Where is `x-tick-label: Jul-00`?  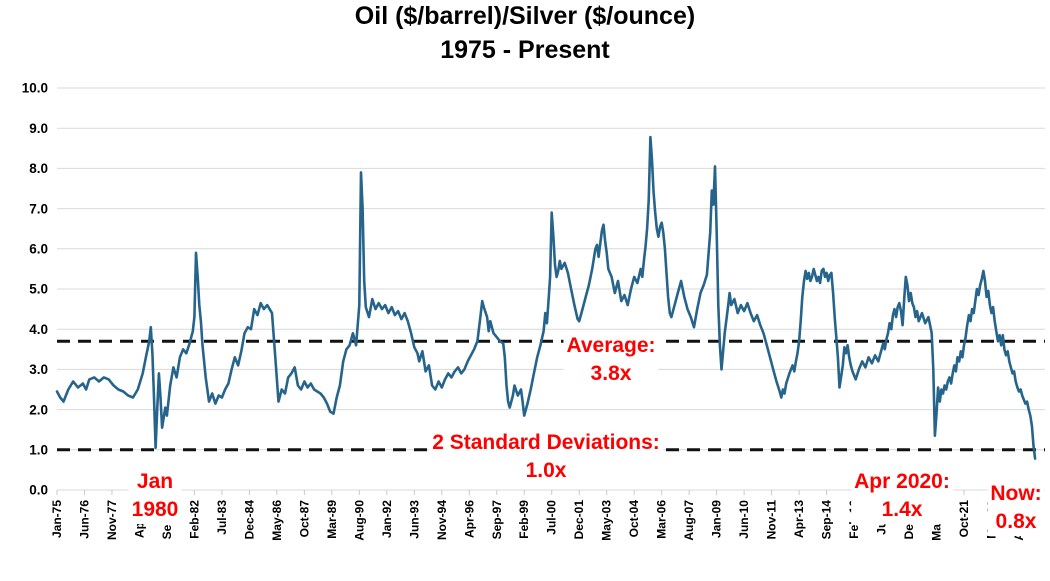
x-tick-label: Jul-00 is located at coordinates (552, 517).